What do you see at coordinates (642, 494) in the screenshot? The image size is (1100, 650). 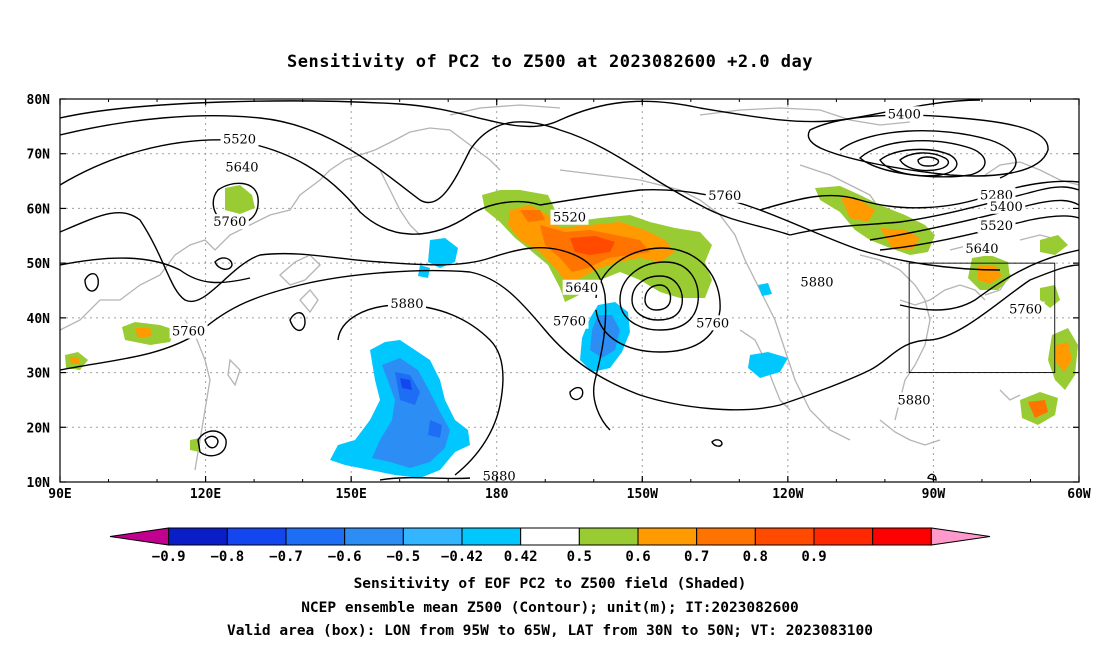 I see `lon-tick-label: 150W` at bounding box center [642, 494].